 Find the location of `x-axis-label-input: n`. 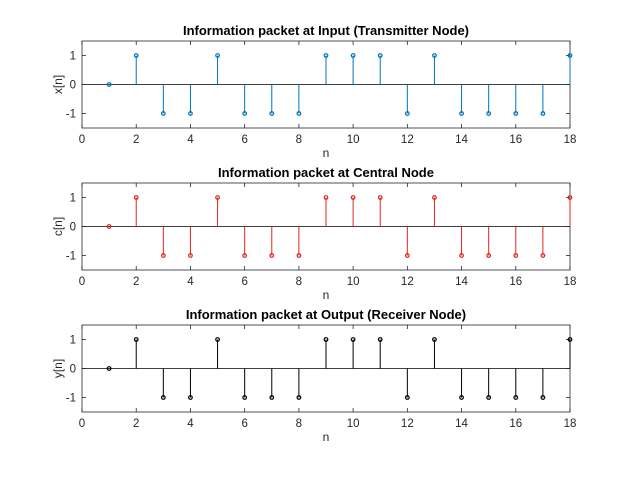

x-axis-label-input: n is located at coordinates (326, 153).